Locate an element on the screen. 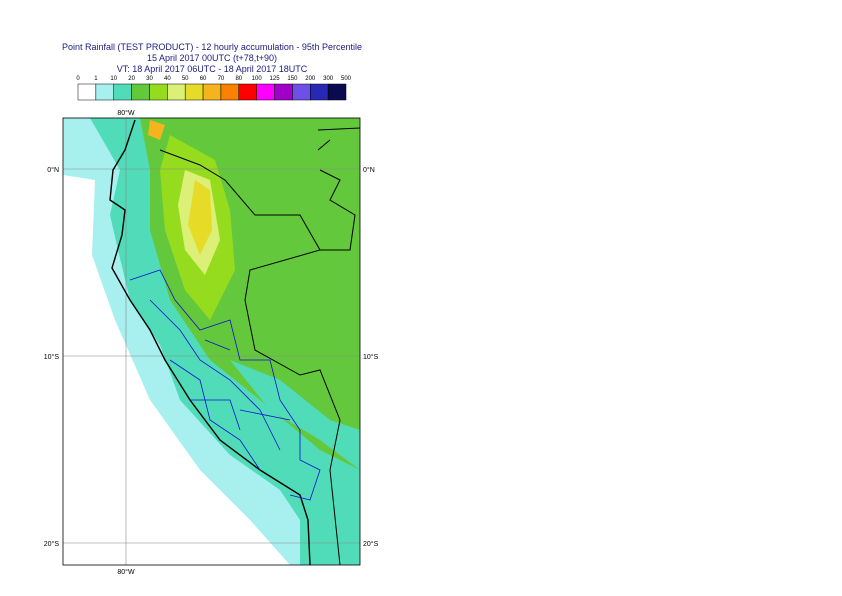  title-line: 15 April 2017 00UTC (t+78,t+90) is located at coordinates (212, 58).